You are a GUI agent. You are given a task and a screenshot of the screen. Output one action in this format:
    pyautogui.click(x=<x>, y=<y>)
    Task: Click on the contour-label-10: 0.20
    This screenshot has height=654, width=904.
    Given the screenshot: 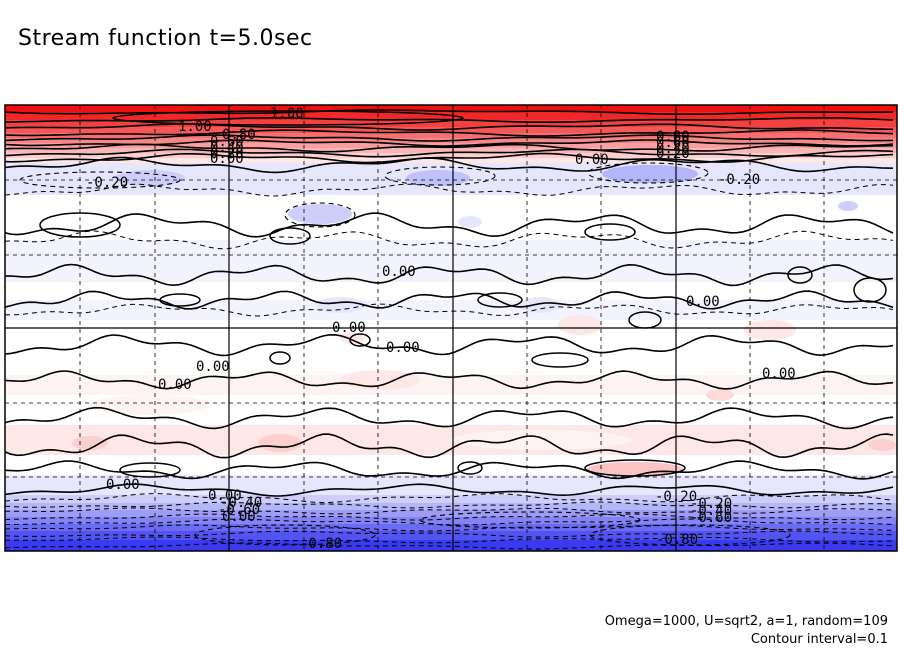 What is the action you would take?
    pyautogui.click(x=673, y=154)
    